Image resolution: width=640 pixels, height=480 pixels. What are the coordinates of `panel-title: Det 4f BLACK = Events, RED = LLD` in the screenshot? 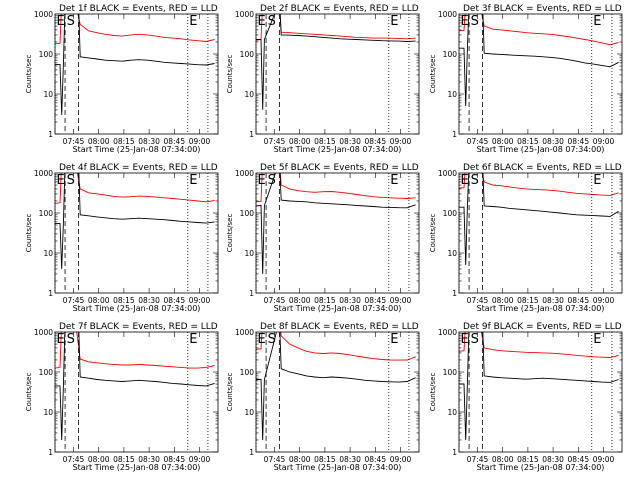 It's located at (138, 168).